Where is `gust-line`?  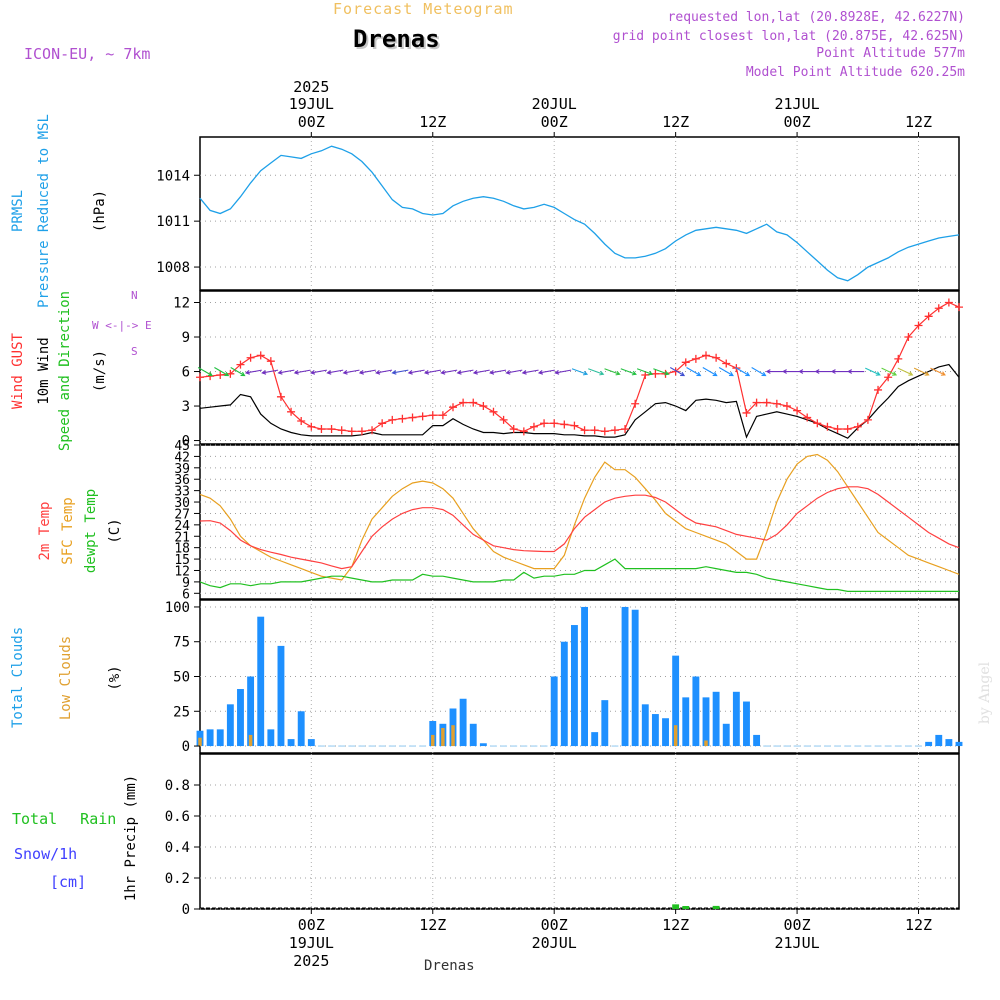 gust-line is located at coordinates (579, 366).